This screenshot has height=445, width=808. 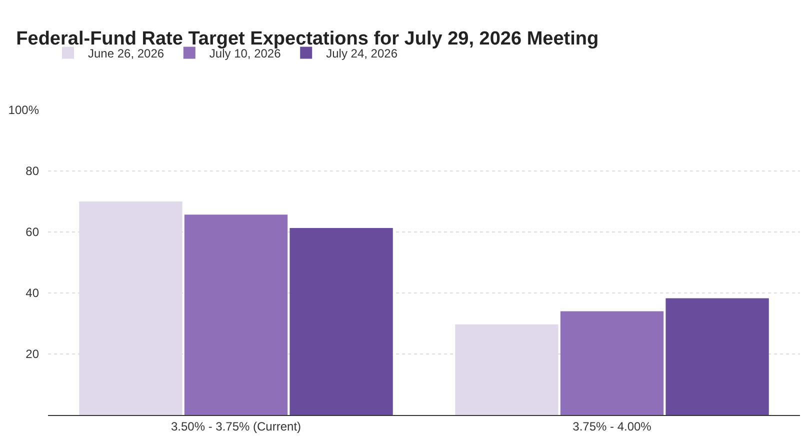 I want to click on y-tick-label: 60, so click(x=33, y=232).